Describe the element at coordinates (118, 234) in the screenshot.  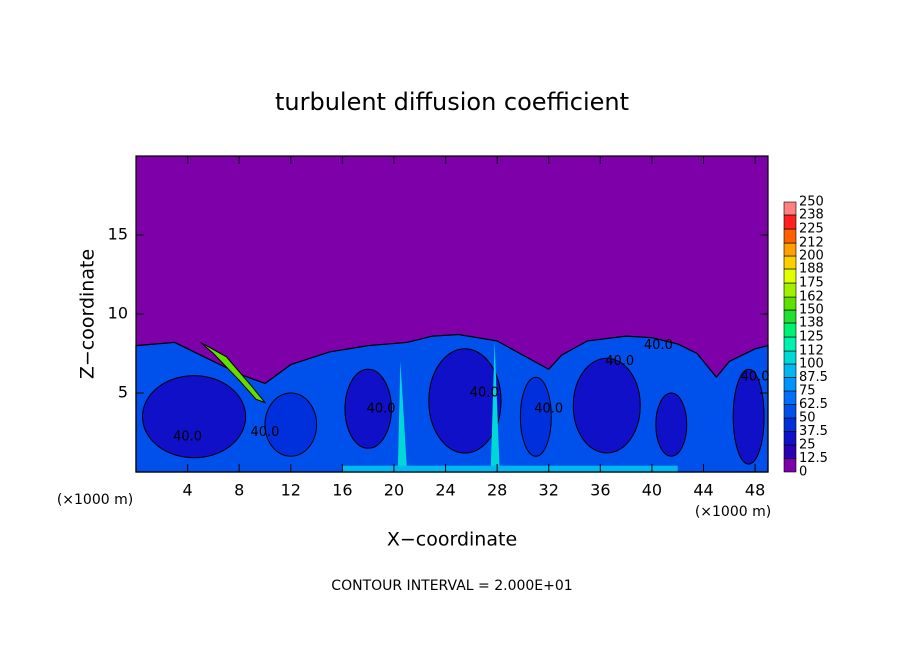
I see `y-tick-label: 15` at that location.